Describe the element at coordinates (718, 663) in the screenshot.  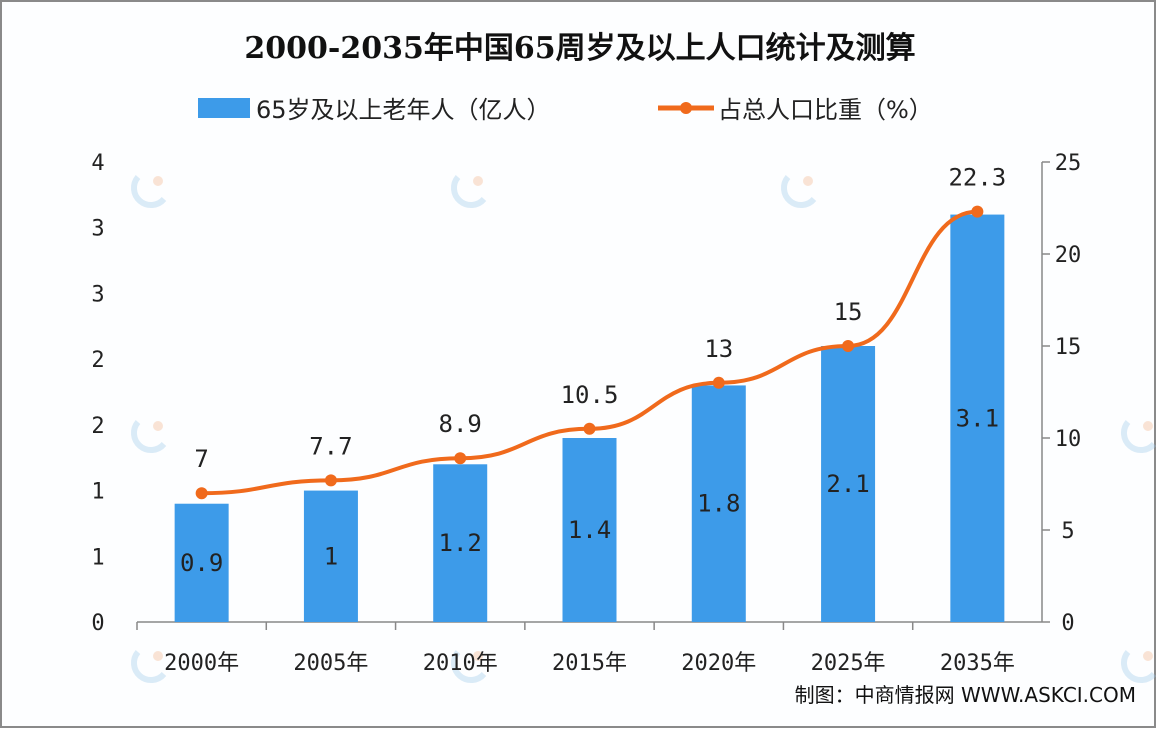
I see `x-tick-label: 2020年` at that location.